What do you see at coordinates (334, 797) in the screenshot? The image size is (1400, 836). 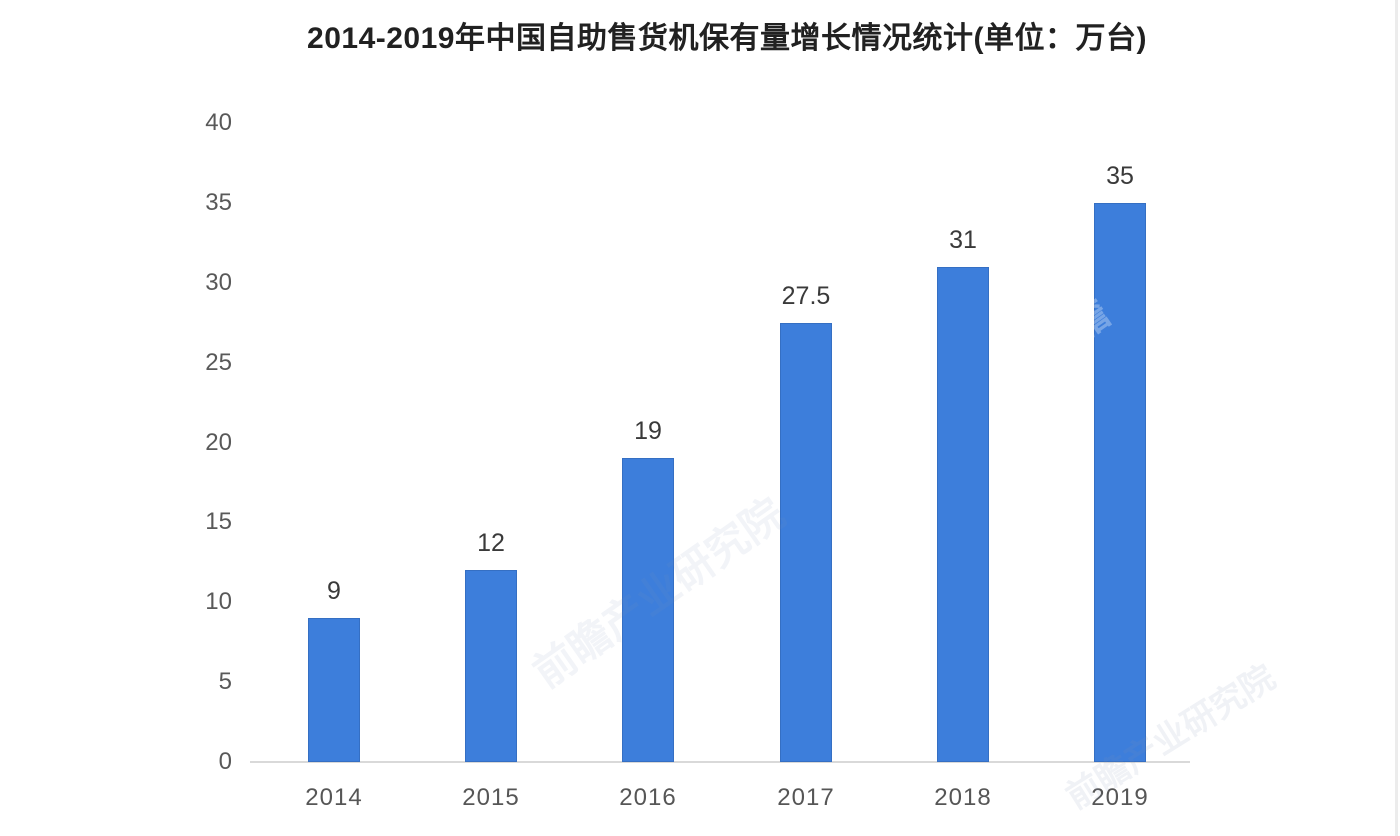 I see `x-axis-tick-label: 2014` at bounding box center [334, 797].